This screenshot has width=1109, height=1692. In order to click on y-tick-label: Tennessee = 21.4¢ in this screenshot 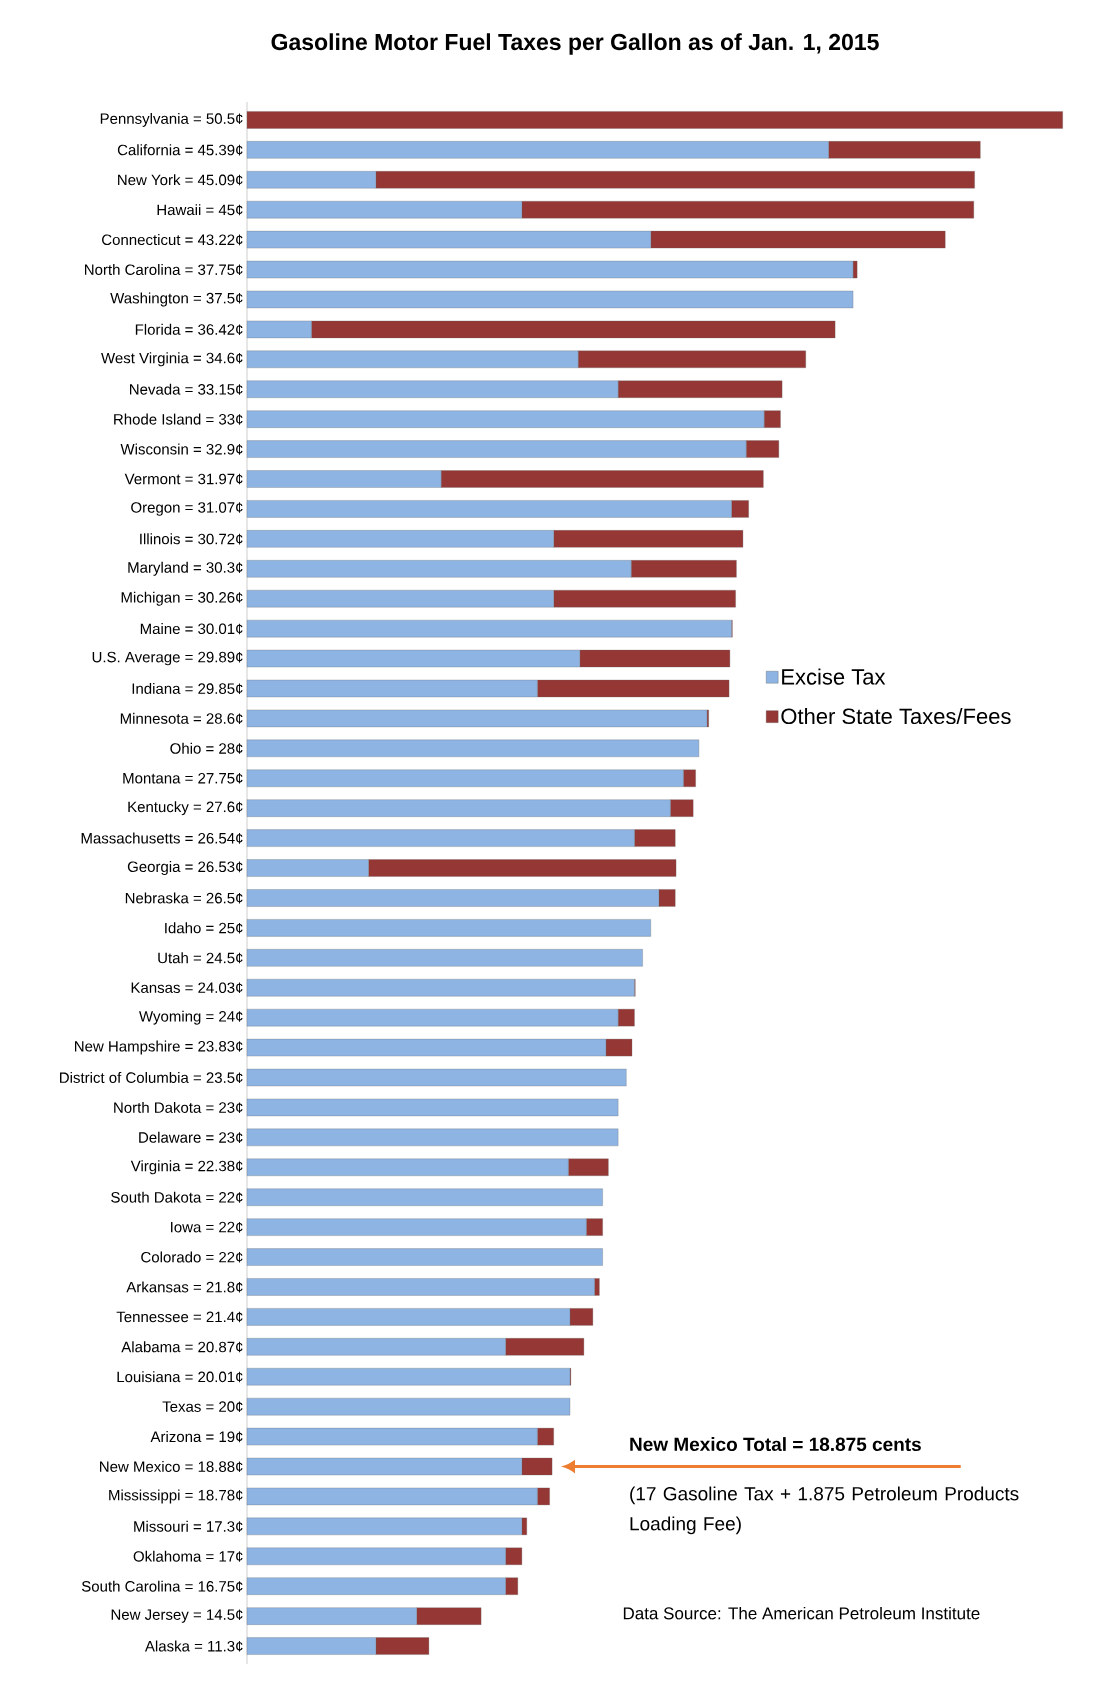, I will do `click(179, 1317)`.